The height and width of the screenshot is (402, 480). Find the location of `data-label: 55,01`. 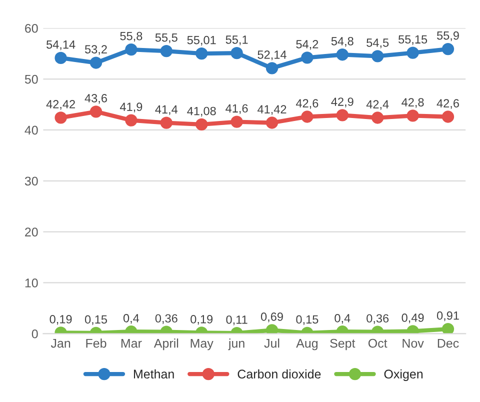

data-label: 55,01 is located at coordinates (201, 41).